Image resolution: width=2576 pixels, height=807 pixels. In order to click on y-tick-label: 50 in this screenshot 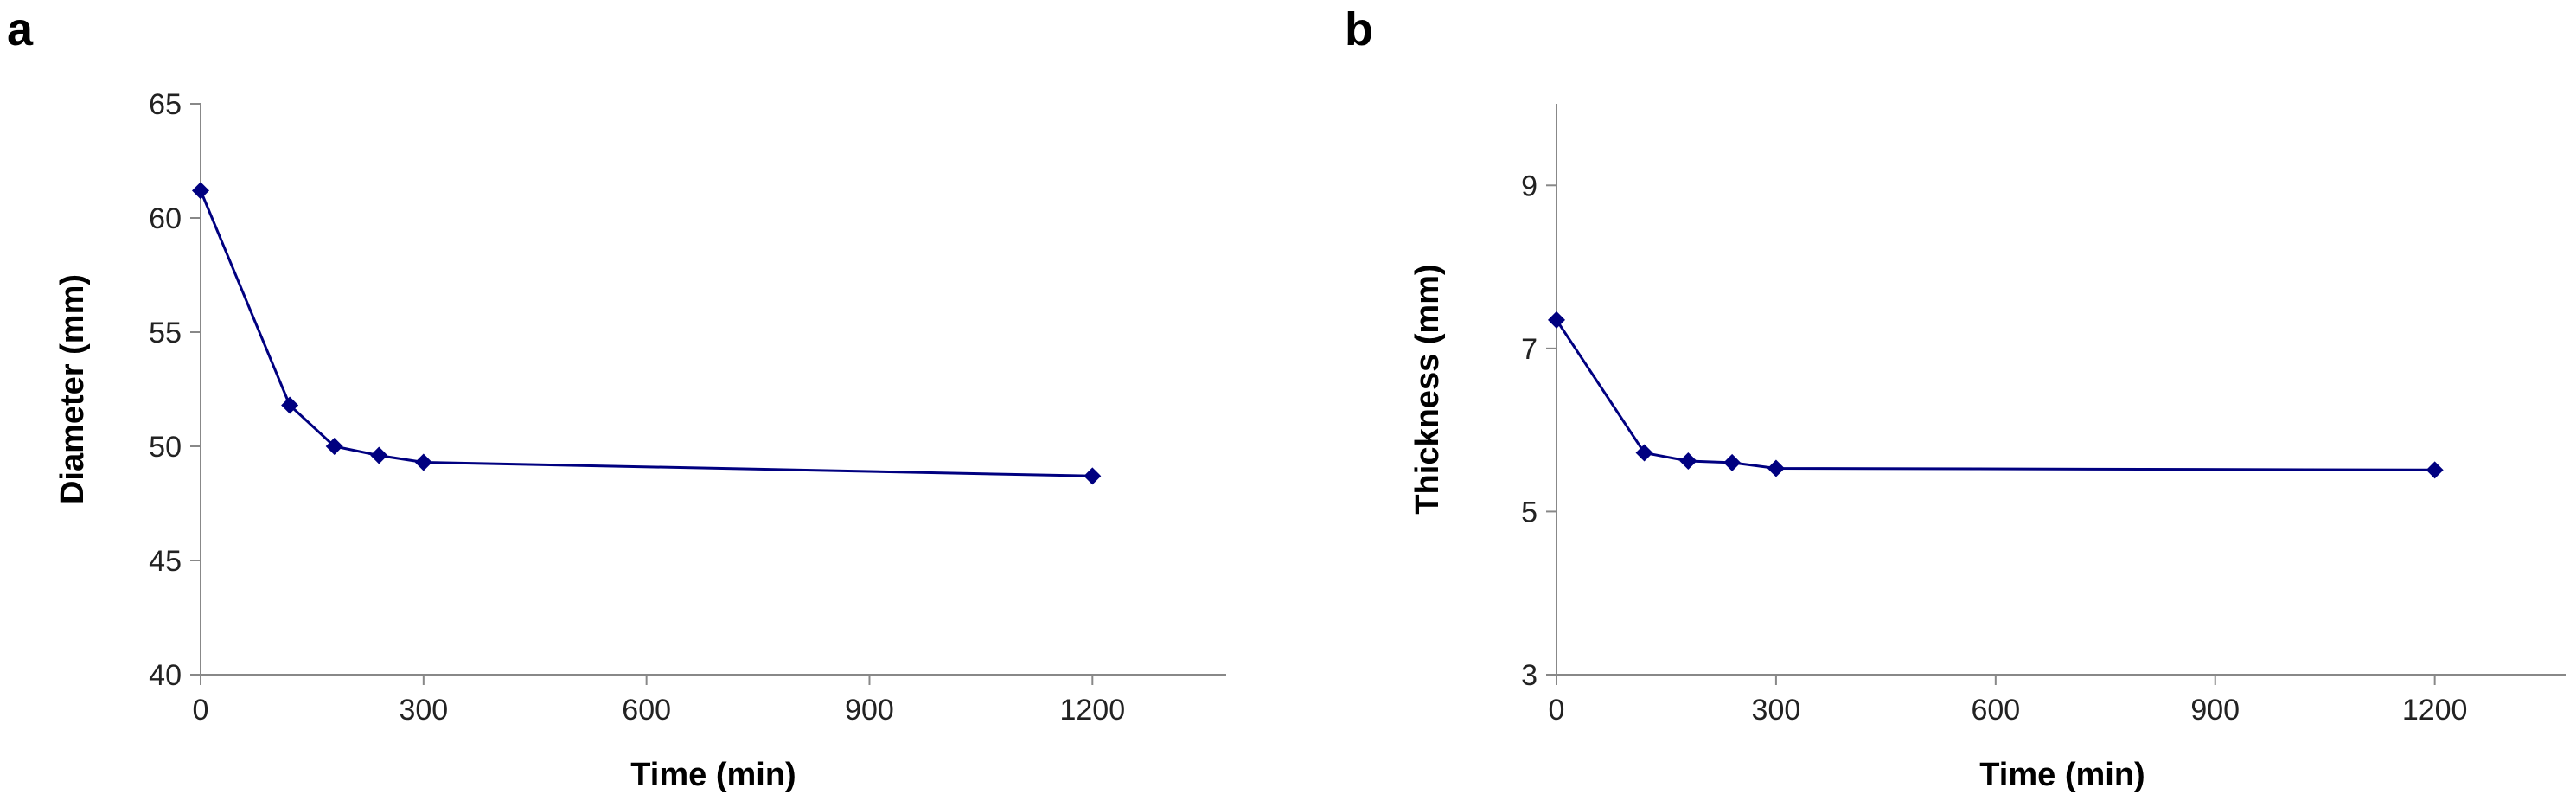, I will do `click(166, 447)`.